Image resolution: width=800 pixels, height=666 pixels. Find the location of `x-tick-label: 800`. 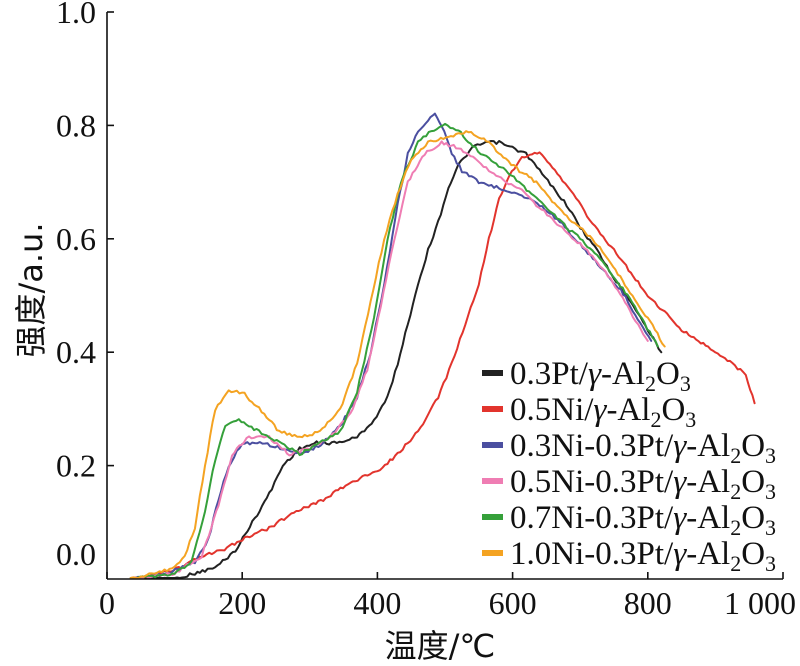

x-tick-label: 800 is located at coordinates (648, 603).